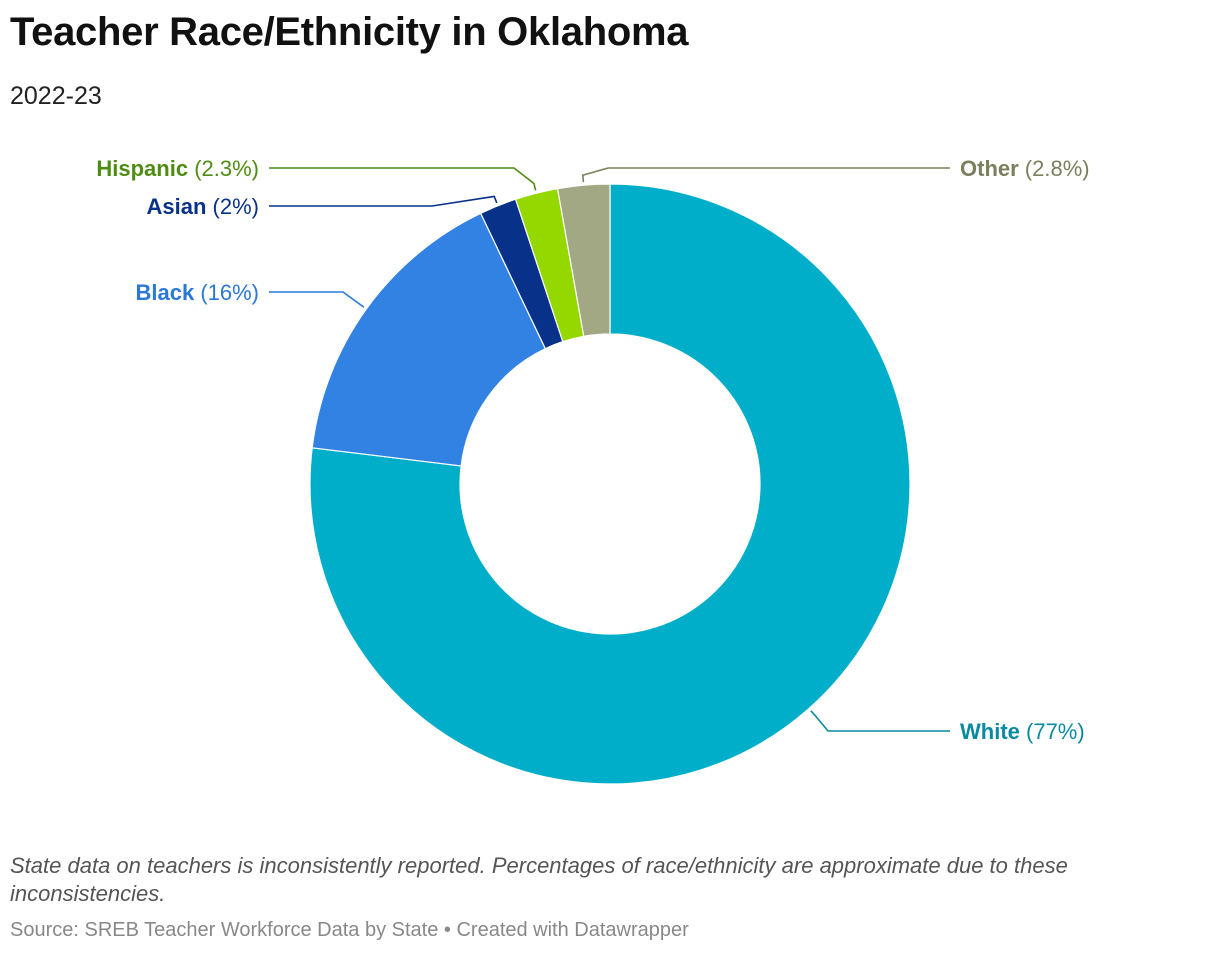  What do you see at coordinates (765, 175) in the screenshot?
I see `leader-line-other` at bounding box center [765, 175].